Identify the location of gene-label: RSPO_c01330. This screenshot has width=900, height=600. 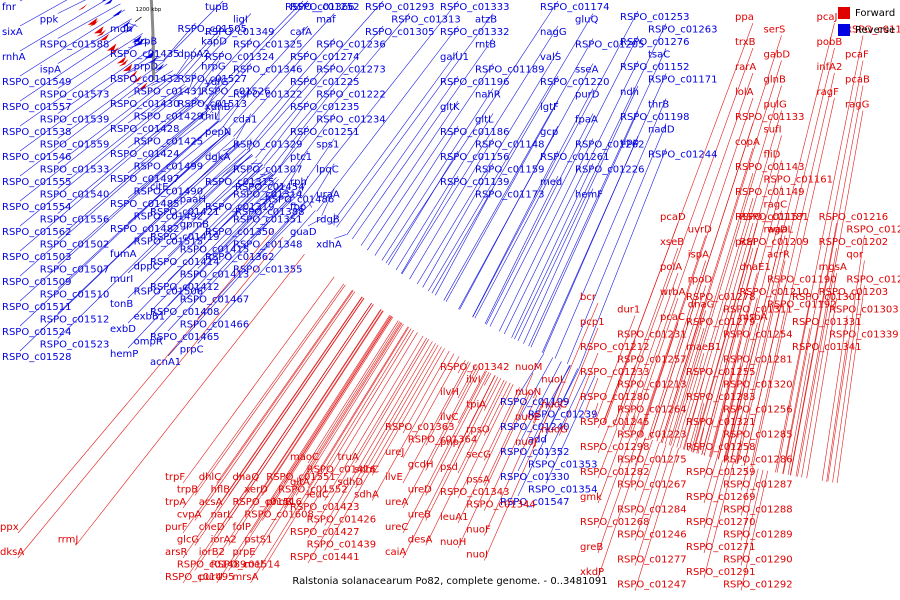
(535, 477).